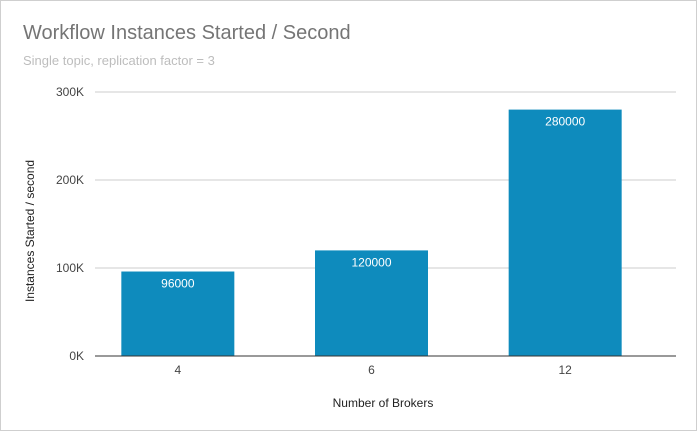  I want to click on y-tick-label: 0K, so click(76, 356).